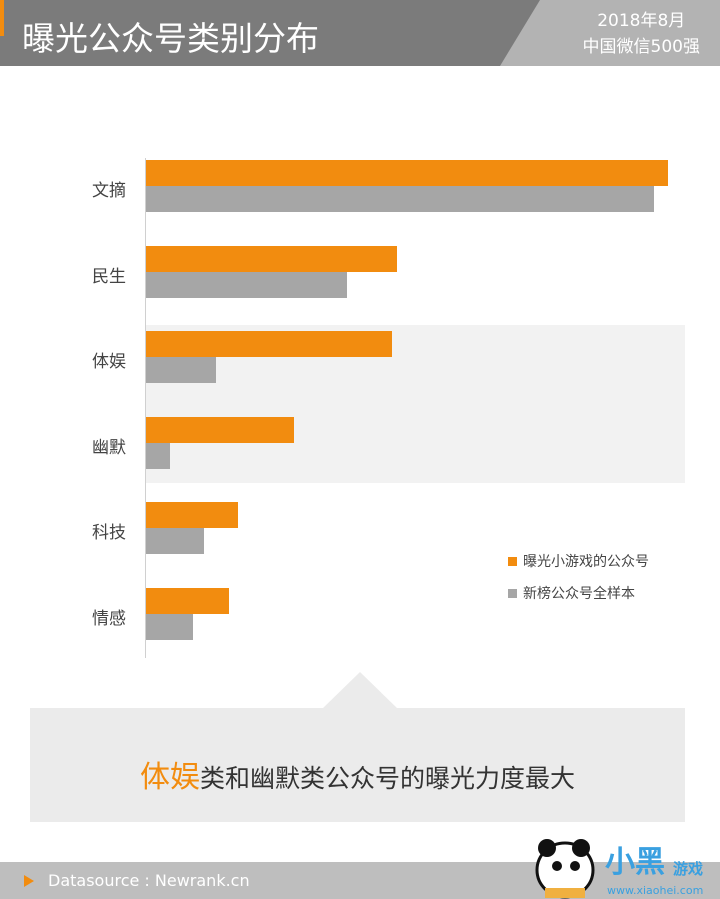 The height and width of the screenshot is (899, 720). What do you see at coordinates (29, 881) in the screenshot?
I see `arrow-icon` at bounding box center [29, 881].